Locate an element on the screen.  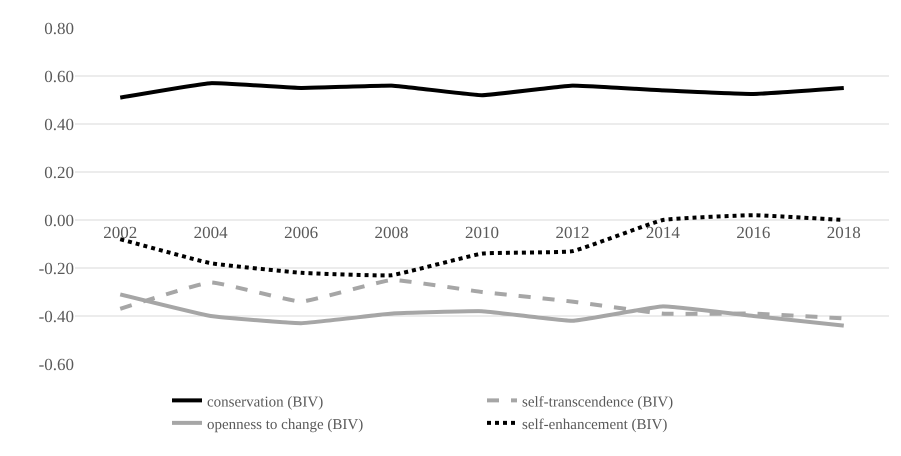
x-tick-label: 2008 is located at coordinates (391, 232).